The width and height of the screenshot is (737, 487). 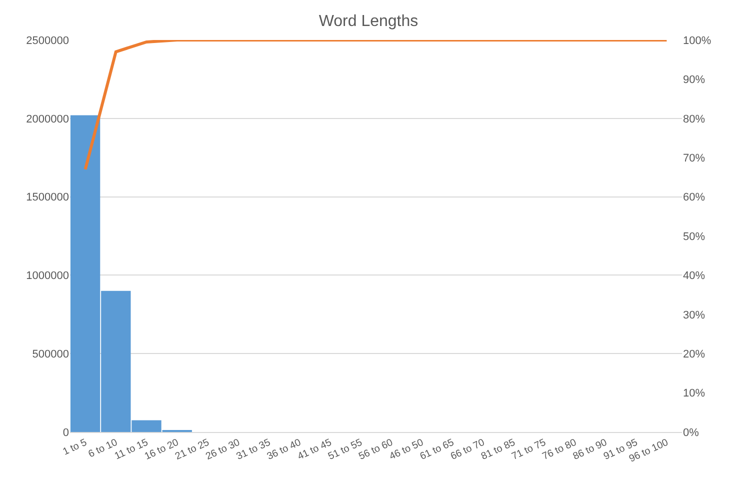 What do you see at coordinates (694, 119) in the screenshot?
I see `y2-tick-label: 80%` at bounding box center [694, 119].